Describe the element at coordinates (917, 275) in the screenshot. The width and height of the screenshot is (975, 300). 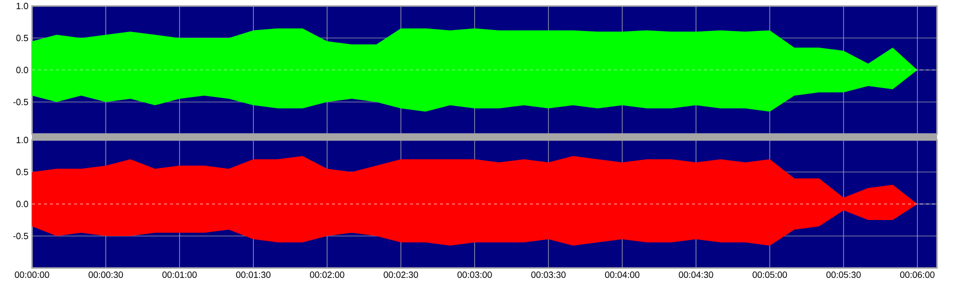
I see `x-tick-label: 00:06:00` at that location.